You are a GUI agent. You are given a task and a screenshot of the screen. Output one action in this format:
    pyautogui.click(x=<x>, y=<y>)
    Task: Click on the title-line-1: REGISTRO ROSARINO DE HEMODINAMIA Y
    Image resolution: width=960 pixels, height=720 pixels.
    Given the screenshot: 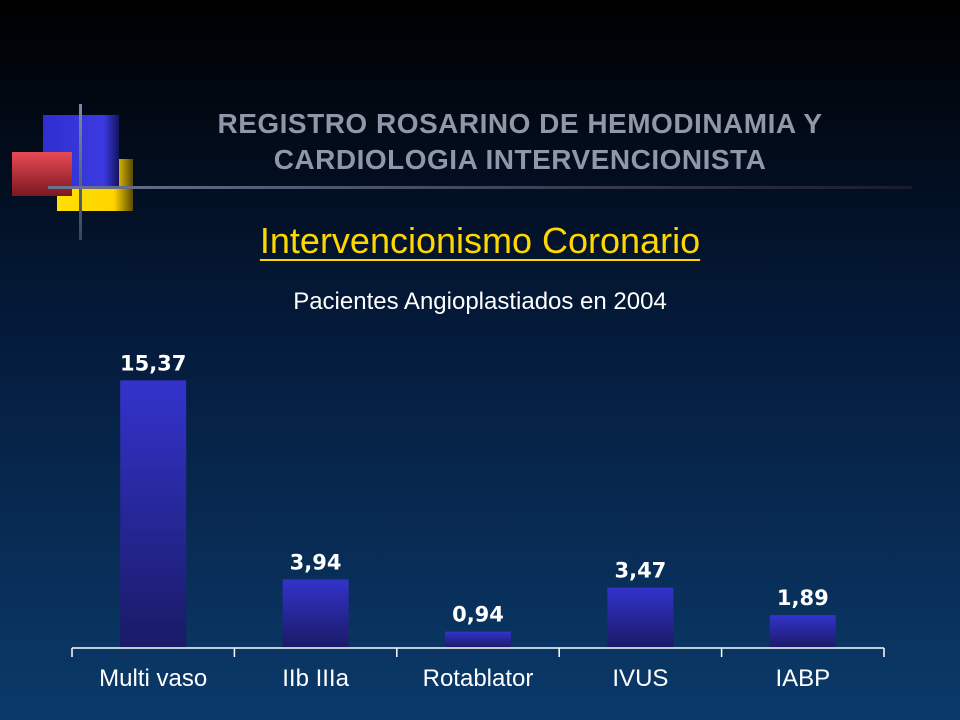 What is the action you would take?
    pyautogui.click(x=520, y=123)
    